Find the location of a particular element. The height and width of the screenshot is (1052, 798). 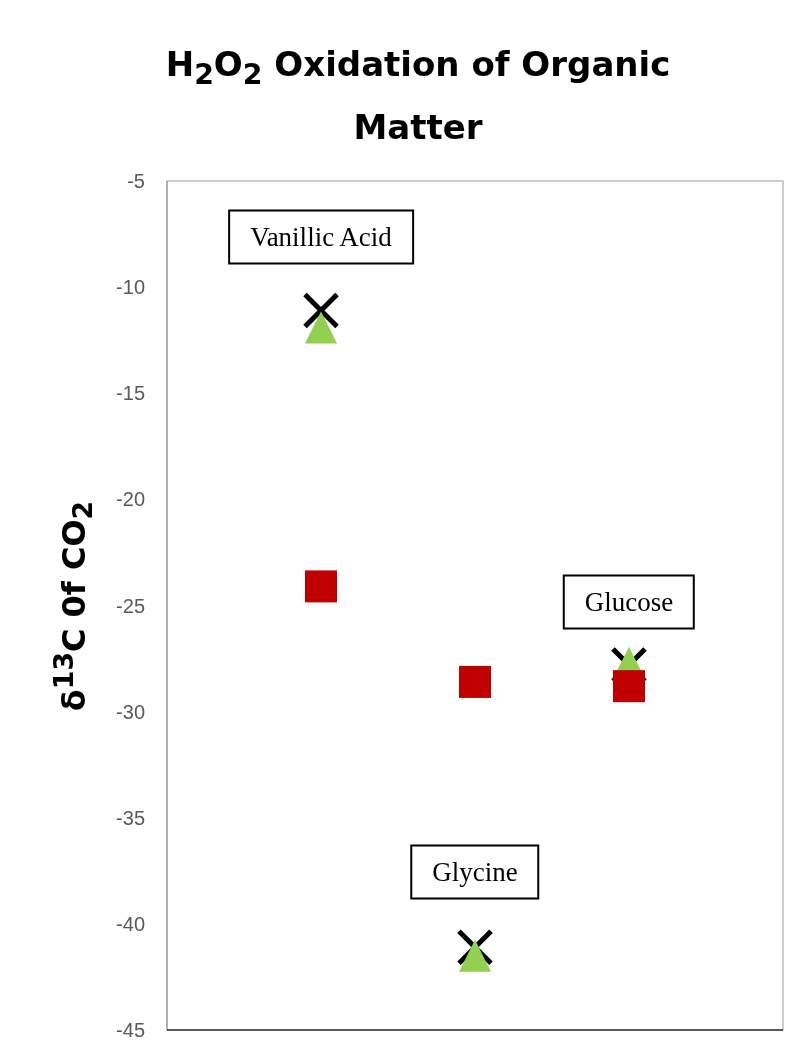

y-tick-label: -40 is located at coordinates (130, 923).